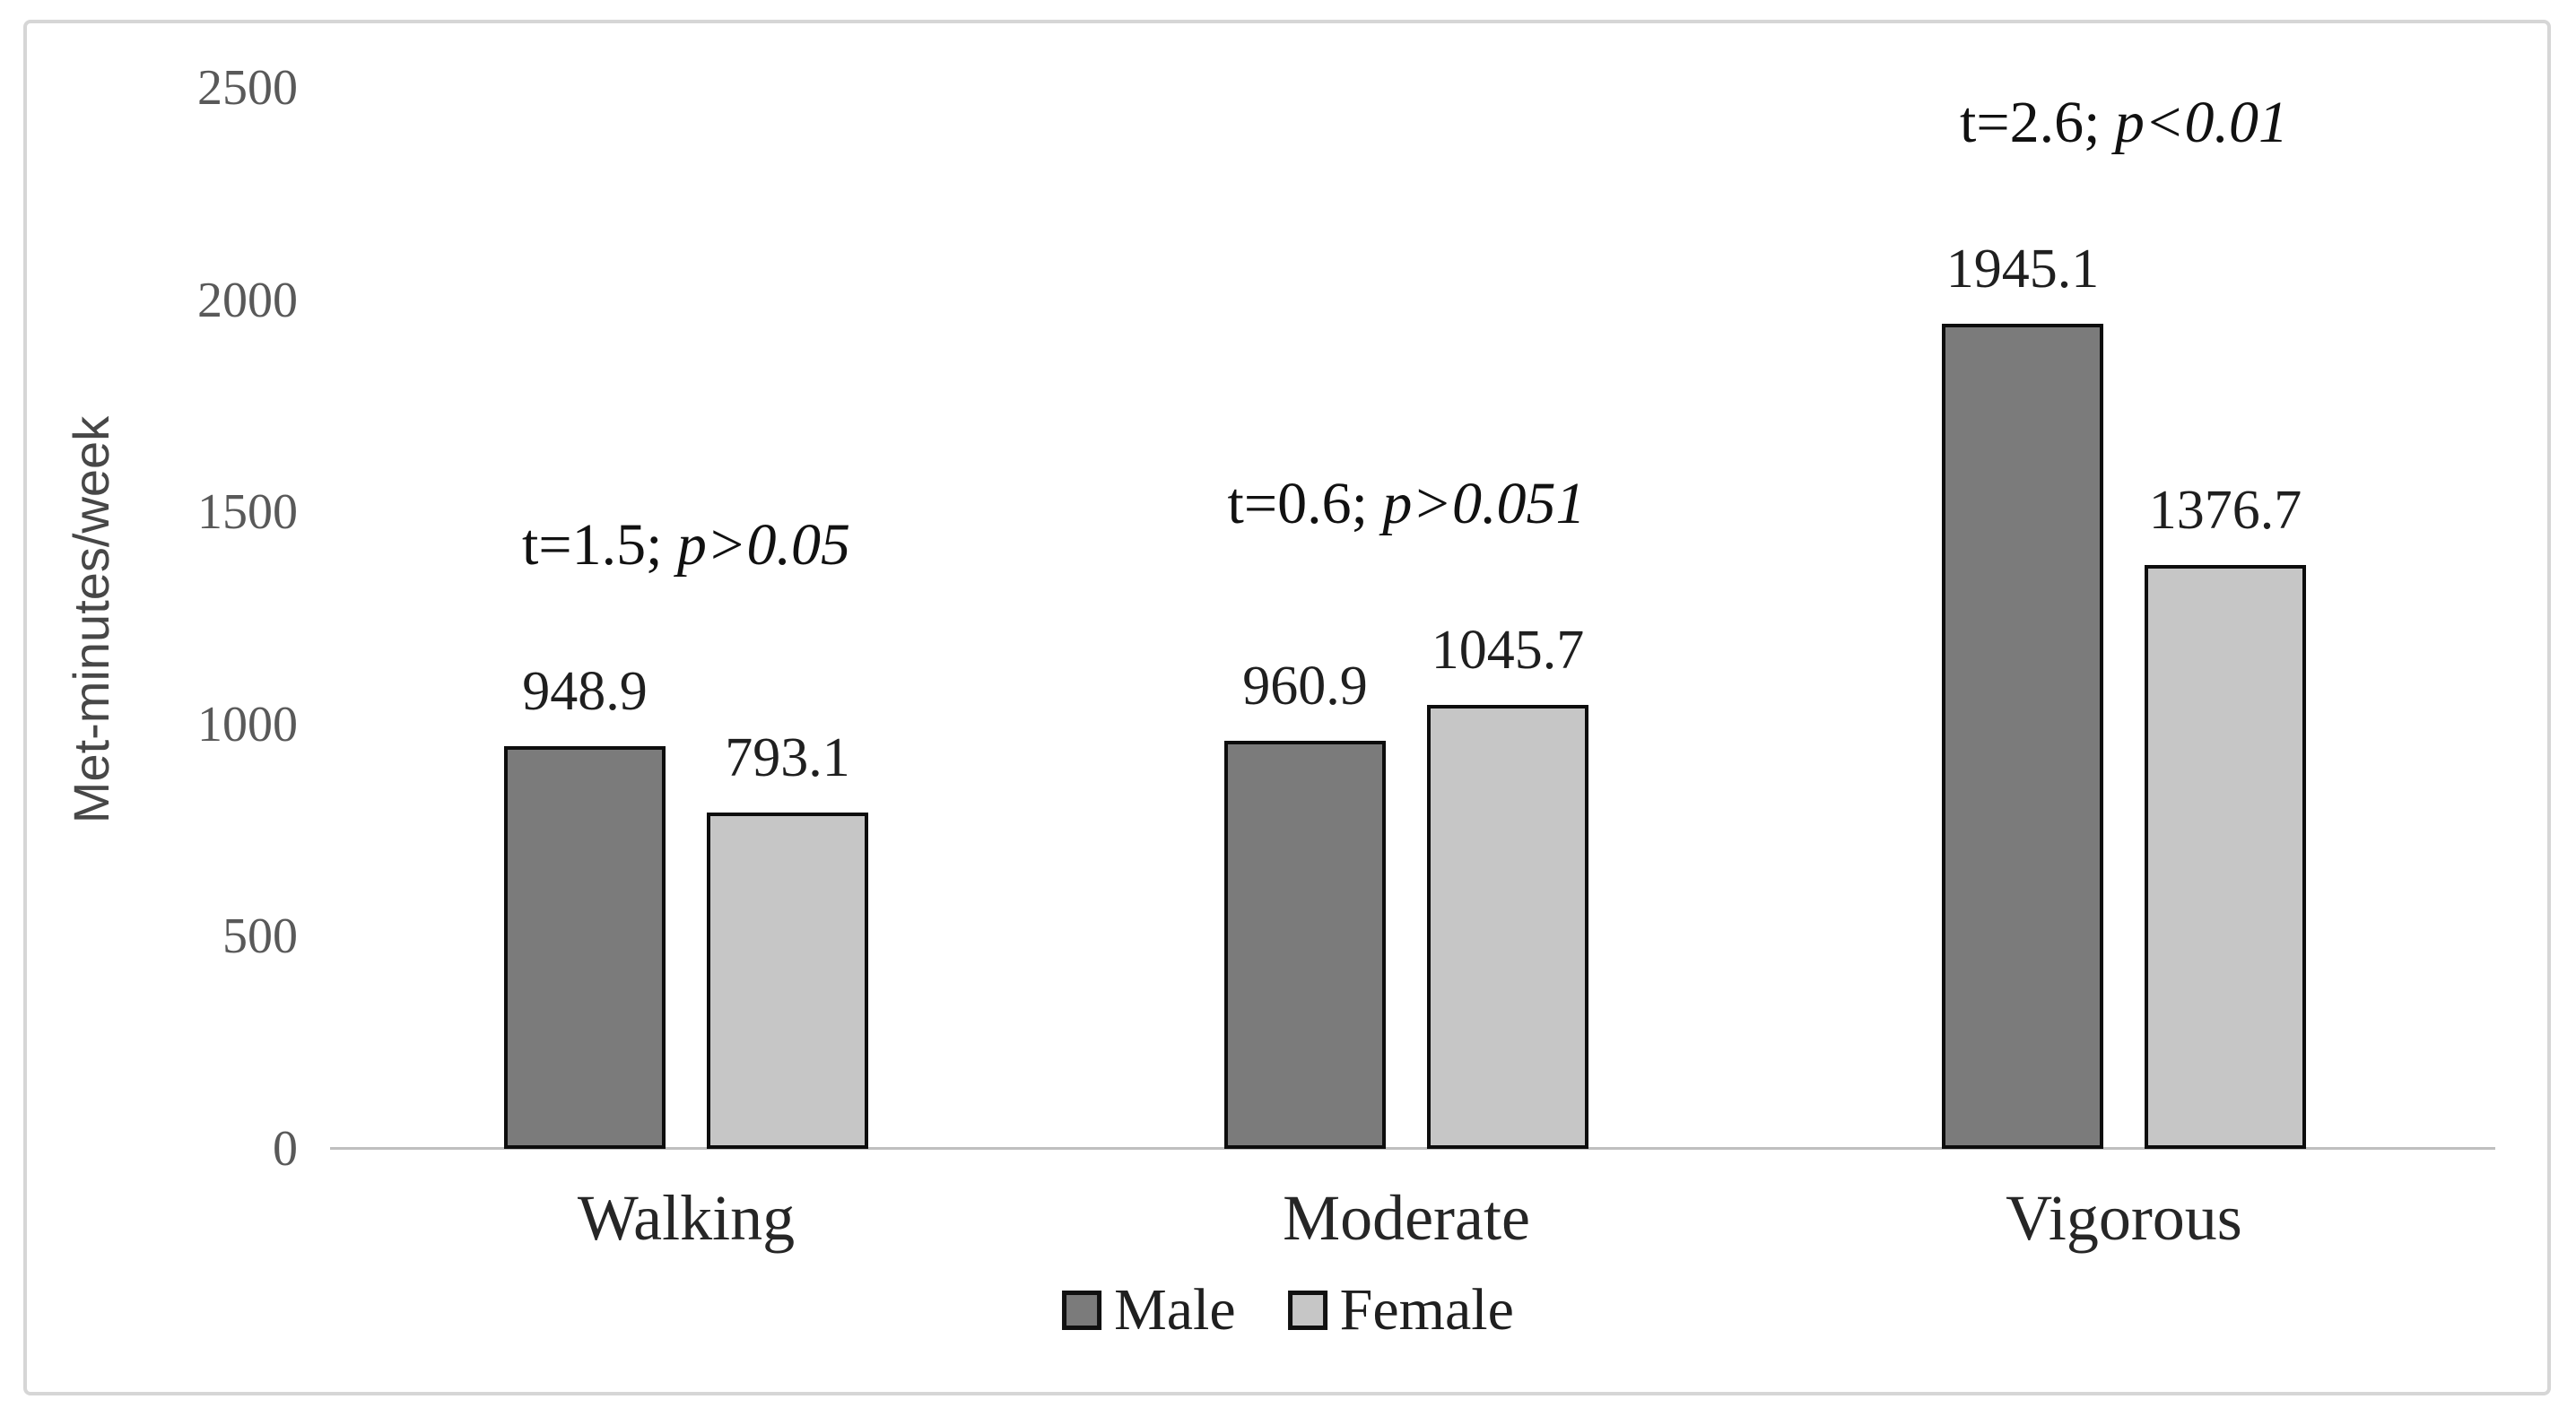  I want to click on y-tick-label: 1500, so click(247, 512).